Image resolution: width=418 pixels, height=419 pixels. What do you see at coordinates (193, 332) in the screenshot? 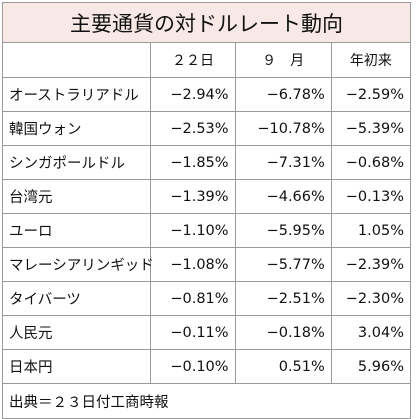
I see `day22-value: −0.11%` at bounding box center [193, 332].